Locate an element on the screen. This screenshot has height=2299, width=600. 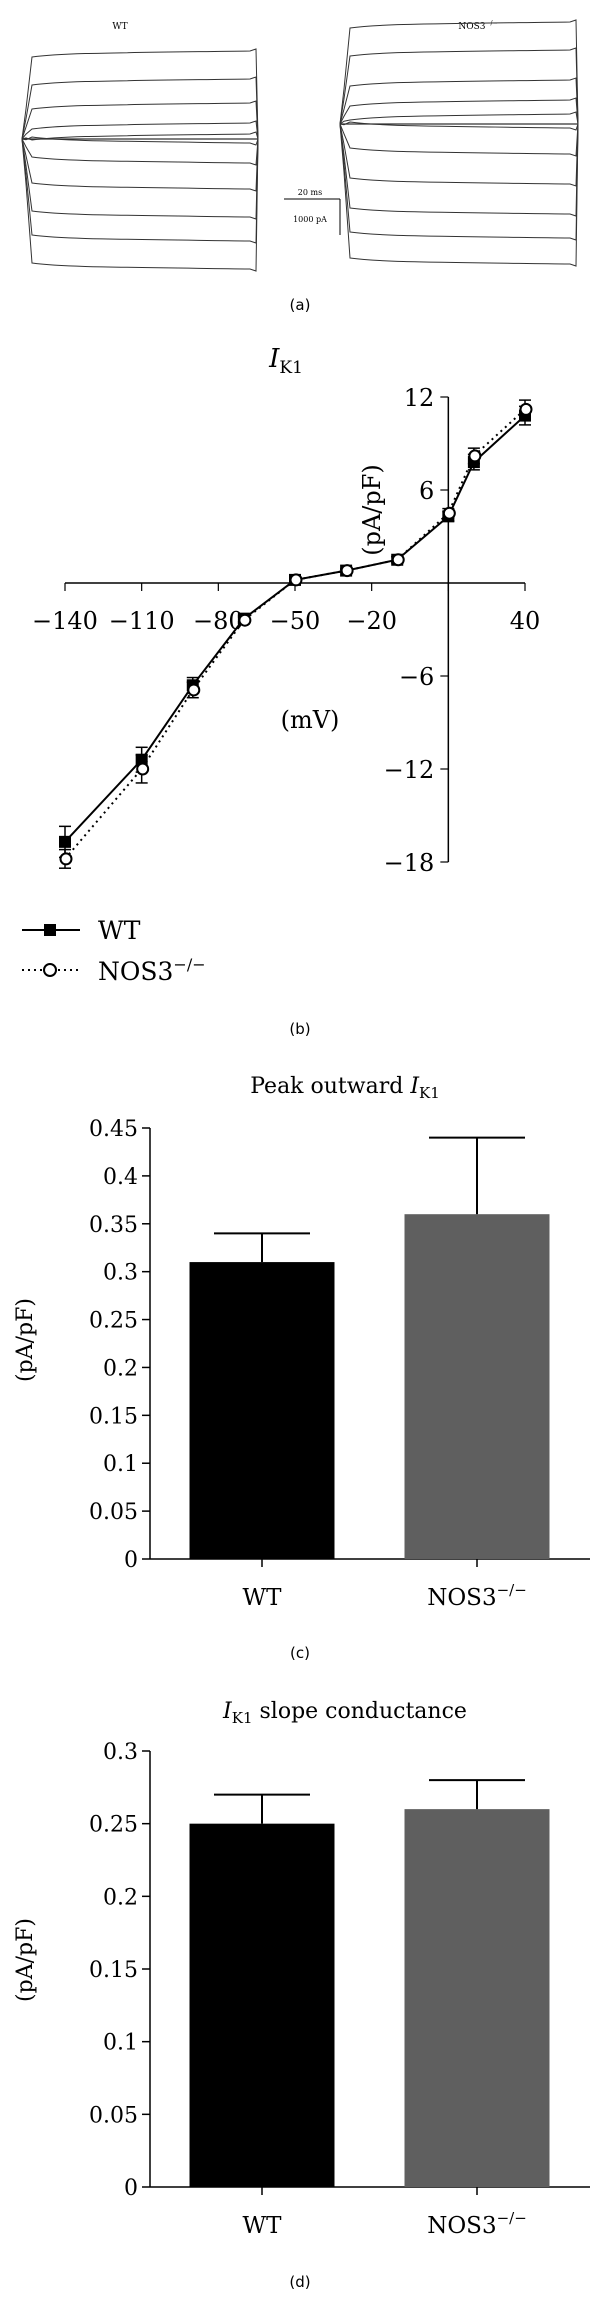
iv-title-sub: K1 is located at coordinates (291, 368).